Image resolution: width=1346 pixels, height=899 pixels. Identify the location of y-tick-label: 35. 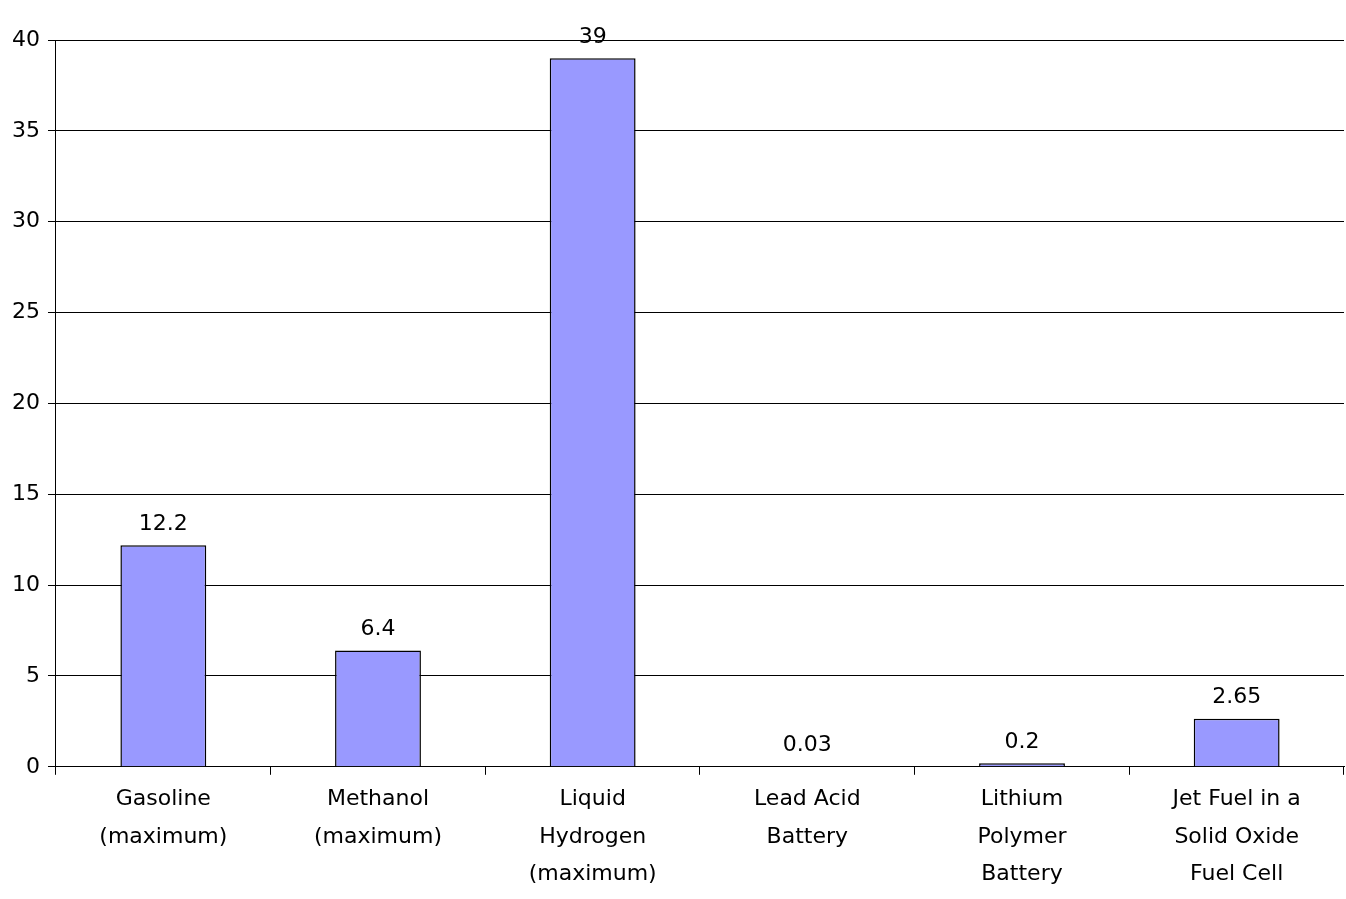
(25, 129).